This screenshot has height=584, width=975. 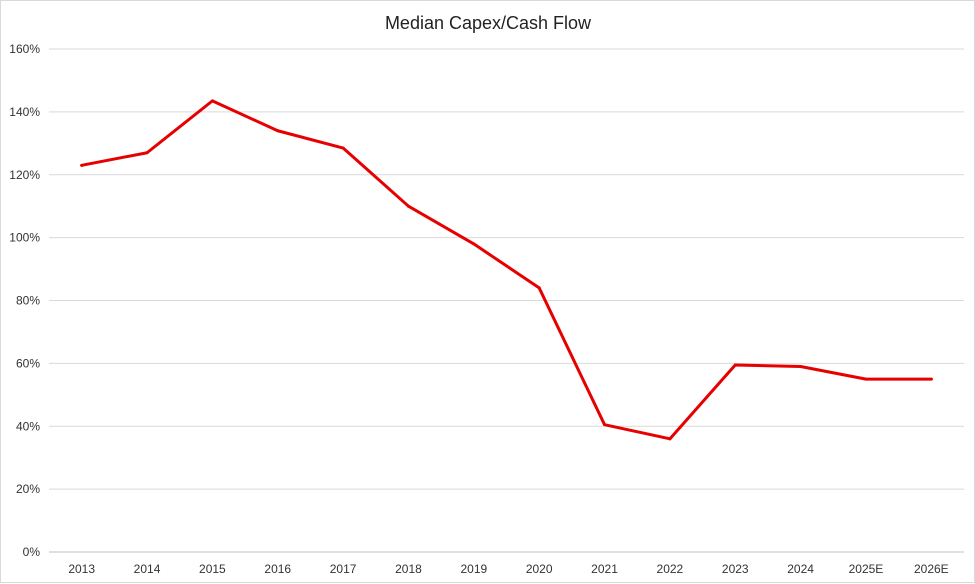 What do you see at coordinates (28, 489) in the screenshot?
I see `y-tick-label: 20%` at bounding box center [28, 489].